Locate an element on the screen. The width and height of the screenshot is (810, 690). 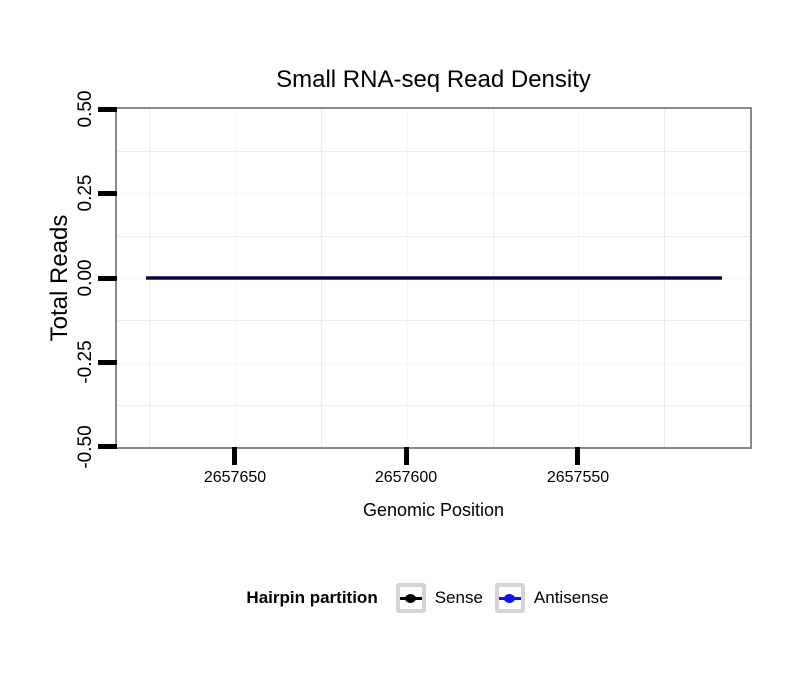
x-tick-label: 2657550 is located at coordinates (578, 477).